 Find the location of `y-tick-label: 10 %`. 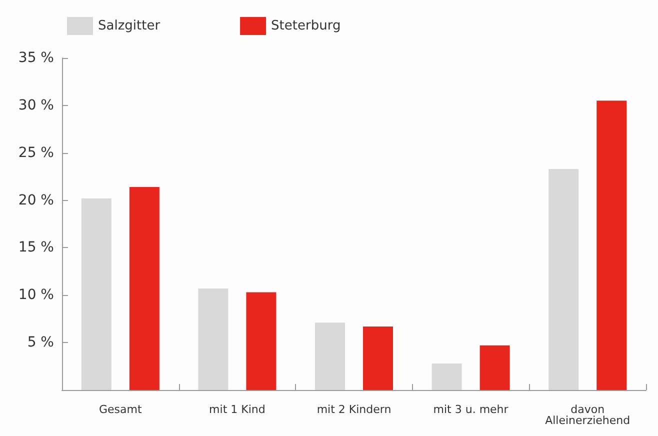

y-tick-label: 10 % is located at coordinates (36, 295).